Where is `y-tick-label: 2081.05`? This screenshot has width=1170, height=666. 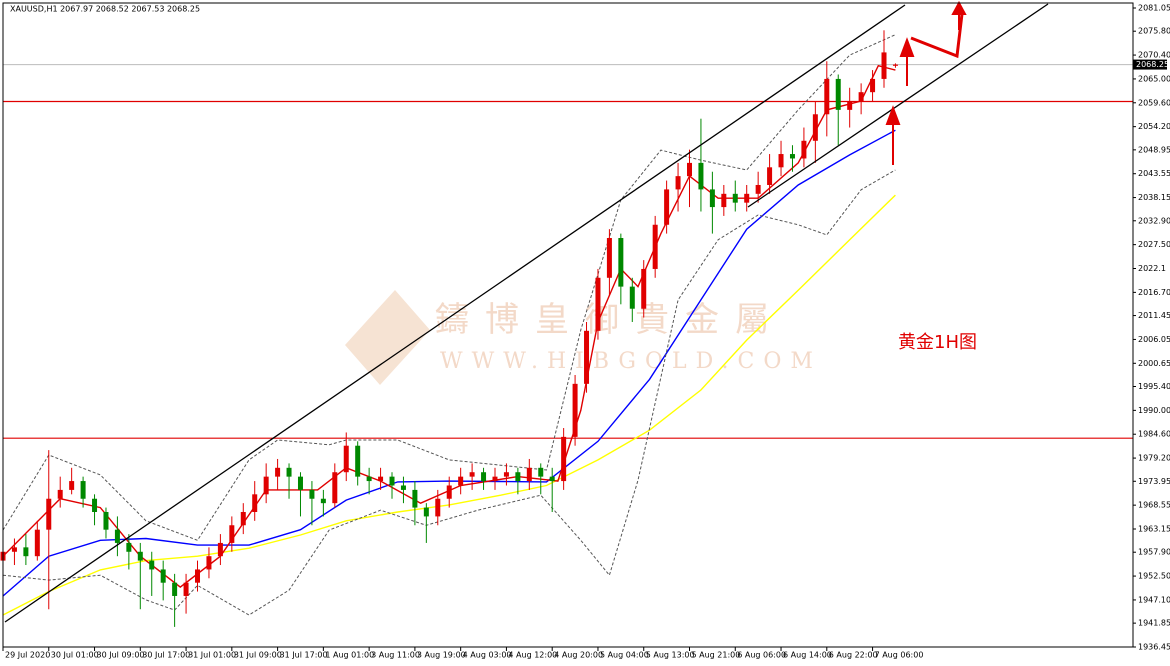 y-tick-label: 2081.05 is located at coordinates (1154, 8).